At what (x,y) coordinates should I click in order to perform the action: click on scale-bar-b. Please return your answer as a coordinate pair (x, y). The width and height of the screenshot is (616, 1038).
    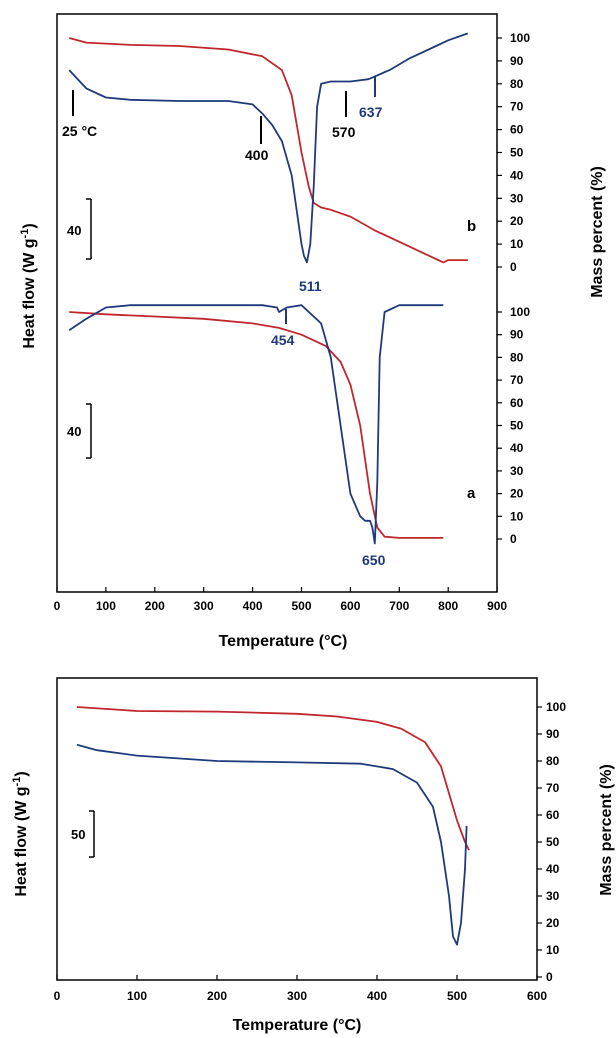
    Looking at the image, I should click on (89, 229).